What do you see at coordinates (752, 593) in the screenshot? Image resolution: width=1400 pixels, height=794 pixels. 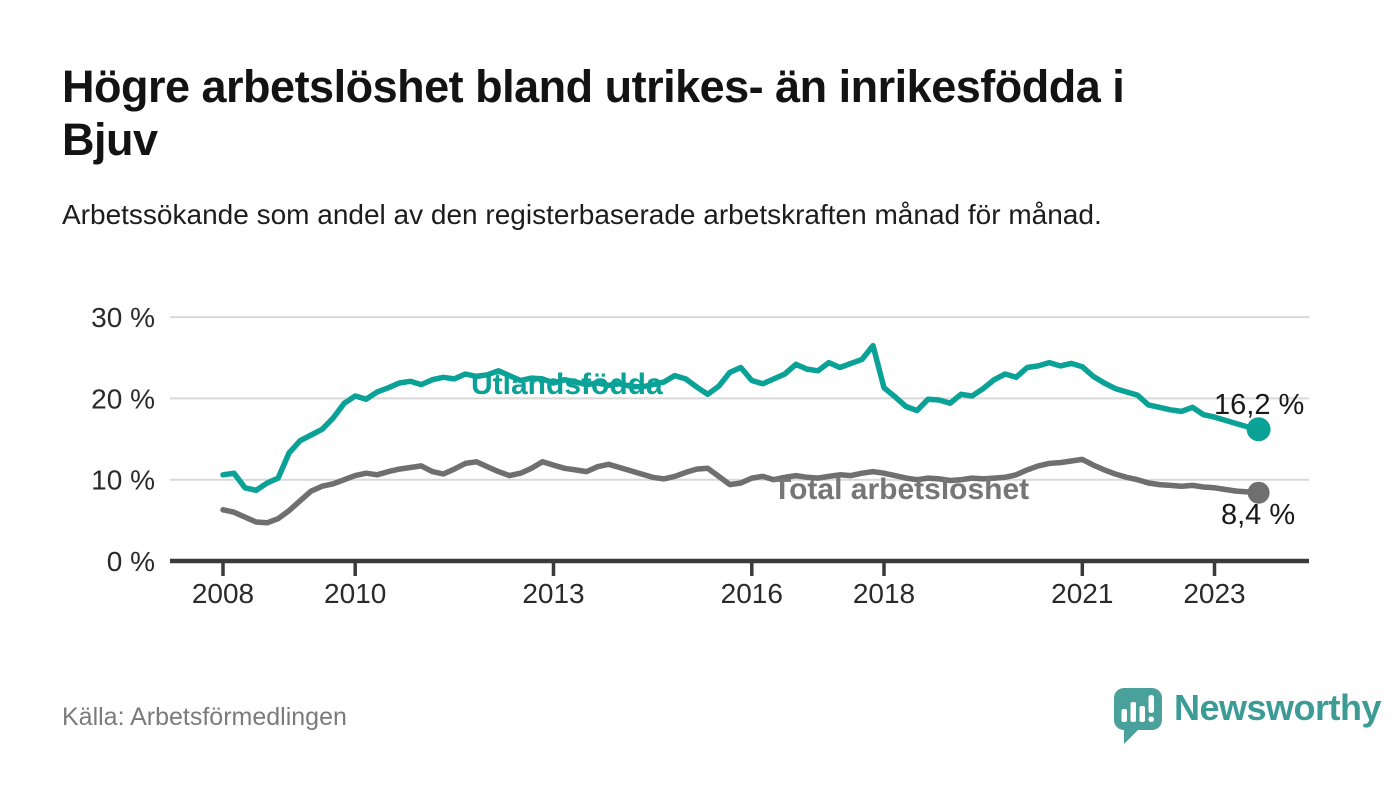 I see `x-tick-label-2016: 2016` at bounding box center [752, 593].